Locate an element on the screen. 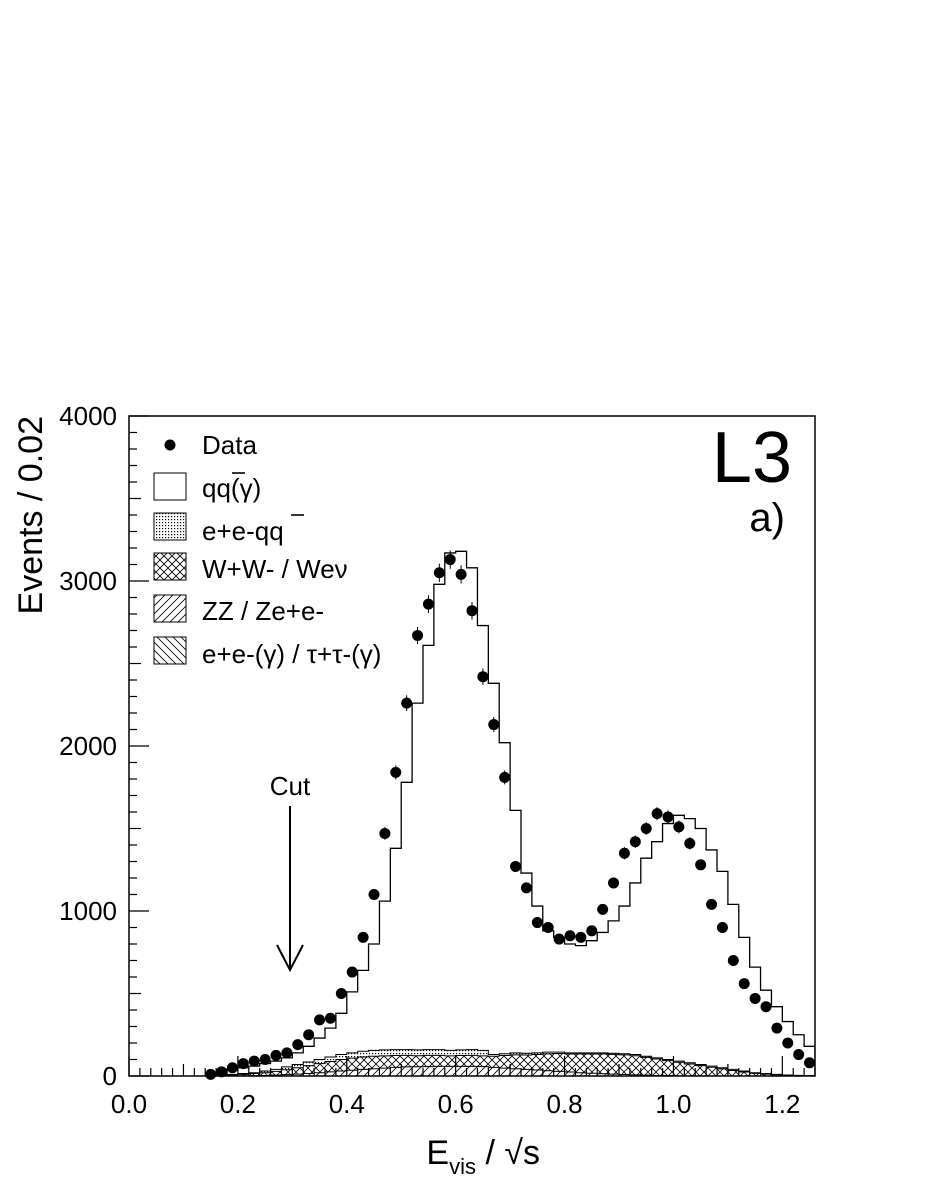 This screenshot has height=1199, width=926. legend-entry-data: Data is located at coordinates (210, 445).